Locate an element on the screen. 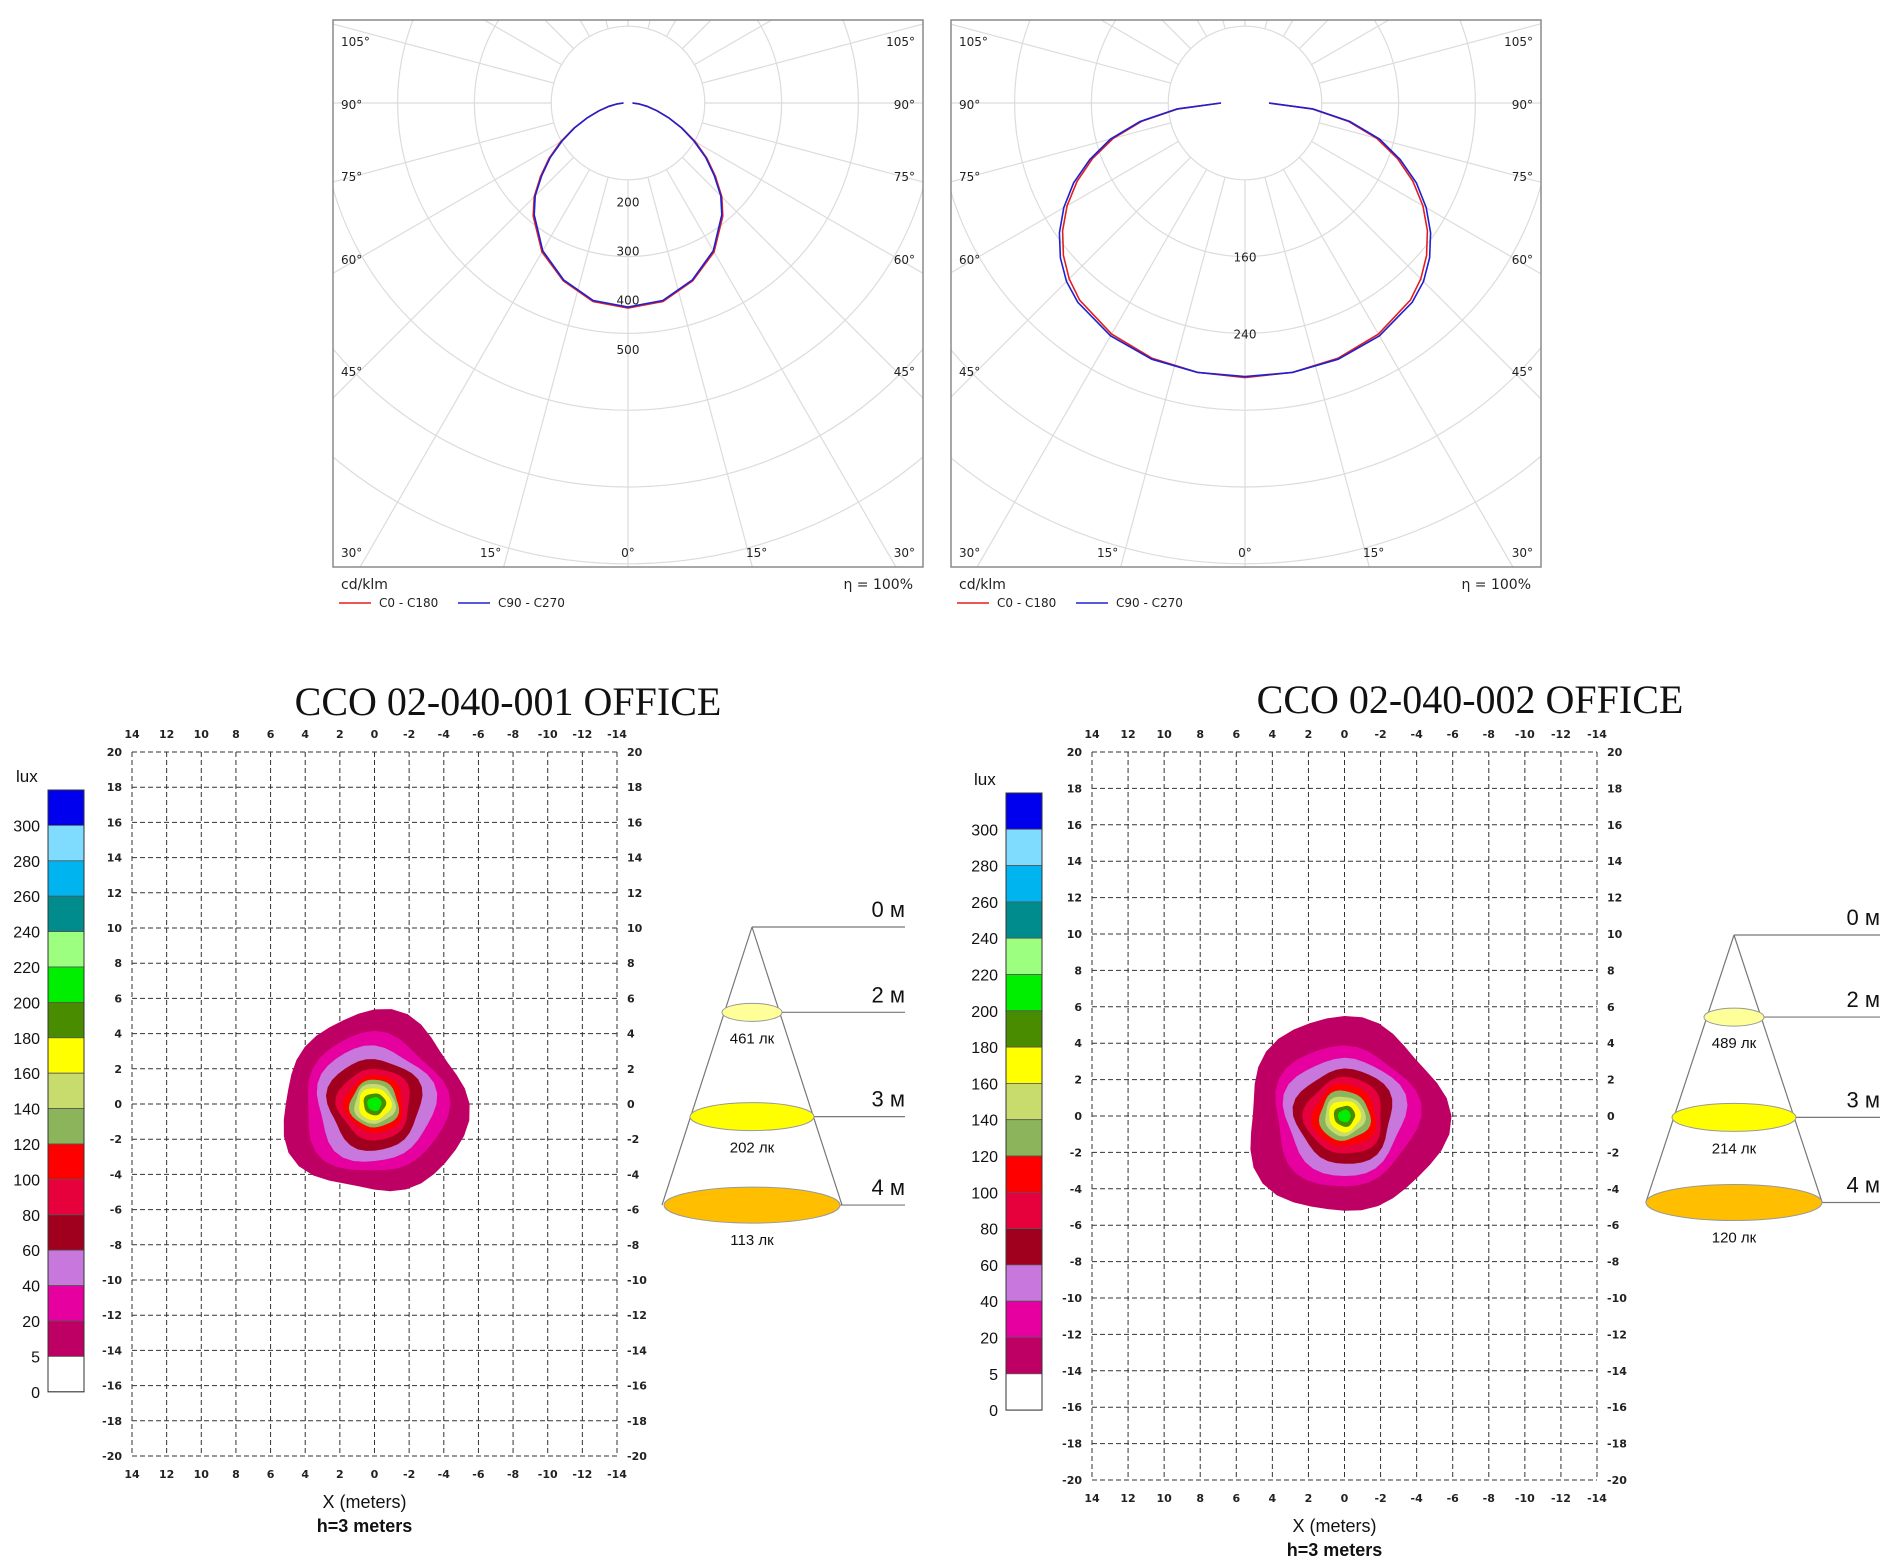 This screenshot has height=1562, width=1900. scale-label: 100 is located at coordinates (984, 1193).